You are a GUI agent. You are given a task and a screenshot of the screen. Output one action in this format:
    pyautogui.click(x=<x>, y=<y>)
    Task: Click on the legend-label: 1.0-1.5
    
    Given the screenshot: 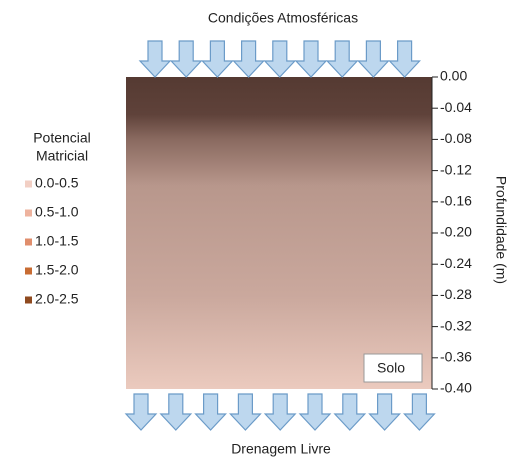 What is the action you would take?
    pyautogui.click(x=57, y=241)
    